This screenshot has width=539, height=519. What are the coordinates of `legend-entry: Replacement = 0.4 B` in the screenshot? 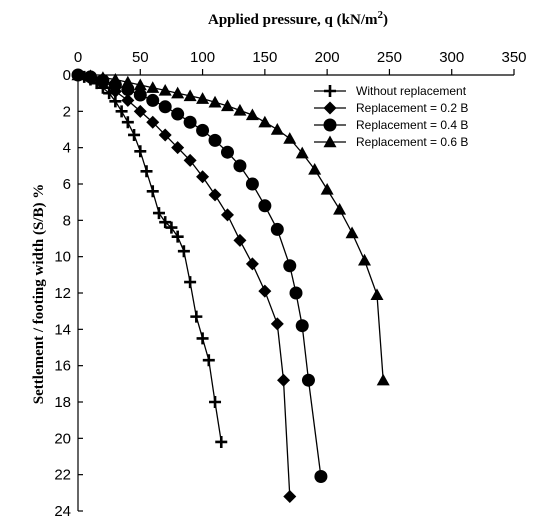 It's located at (391, 125).